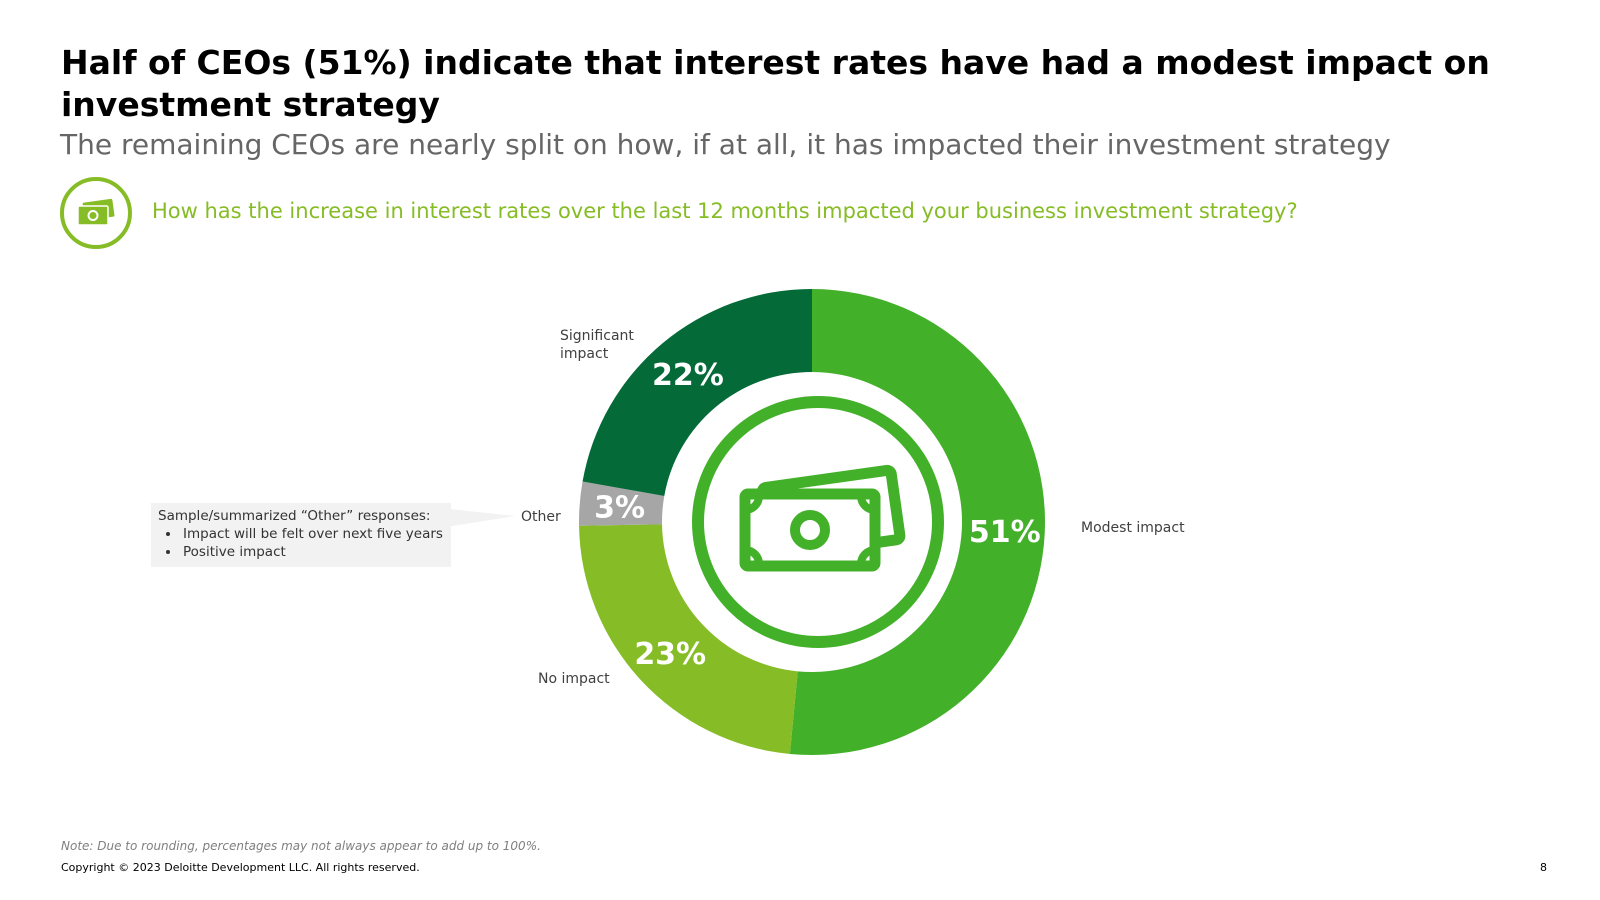 The image size is (1600, 900). What do you see at coordinates (1133, 528) in the screenshot?
I see `category-label-modest-impact: Modest impact` at bounding box center [1133, 528].